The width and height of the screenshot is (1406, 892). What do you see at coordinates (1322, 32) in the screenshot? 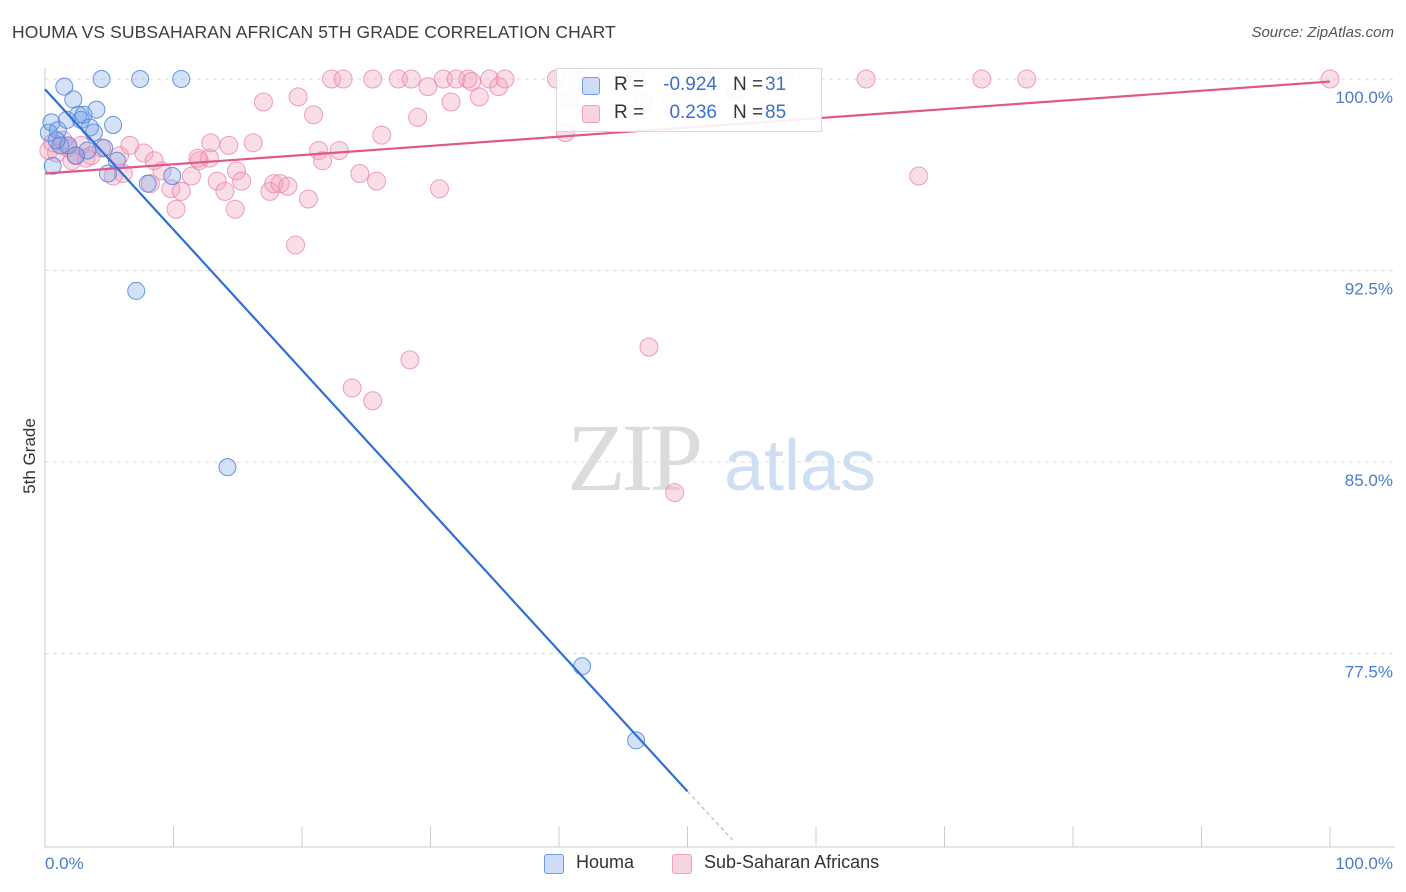
I see `source-label: Source: ZipAtlas.com` at bounding box center [1322, 32].